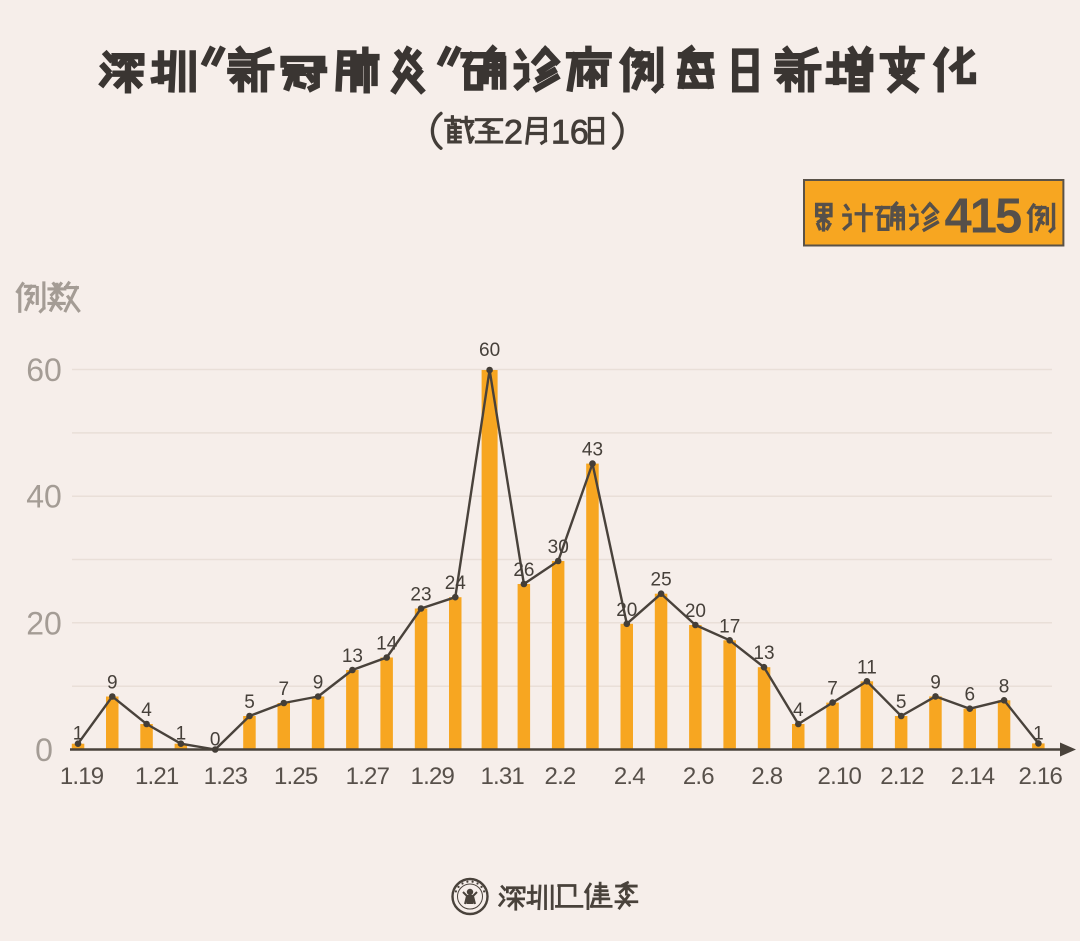  What do you see at coordinates (1041, 776) in the screenshot?
I see `svg-text: 2.16` at bounding box center [1041, 776].